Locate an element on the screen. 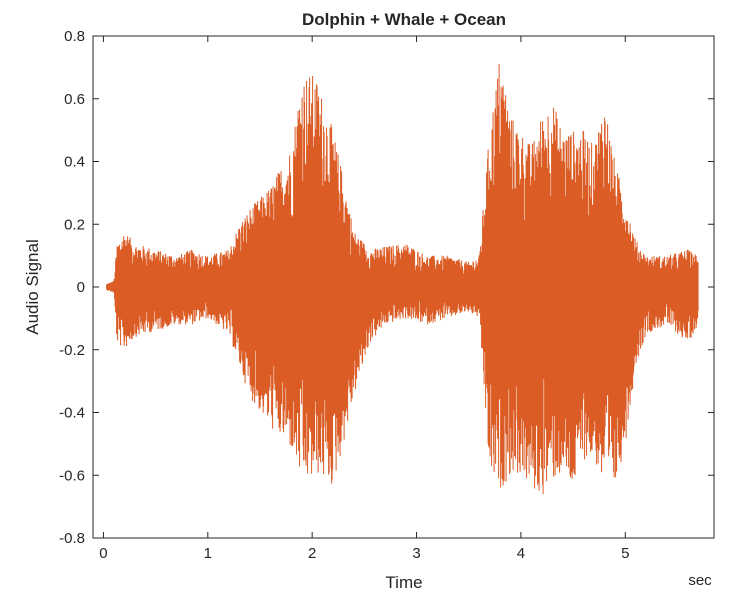  x-axis-unit-label: sec is located at coordinates (700, 580).